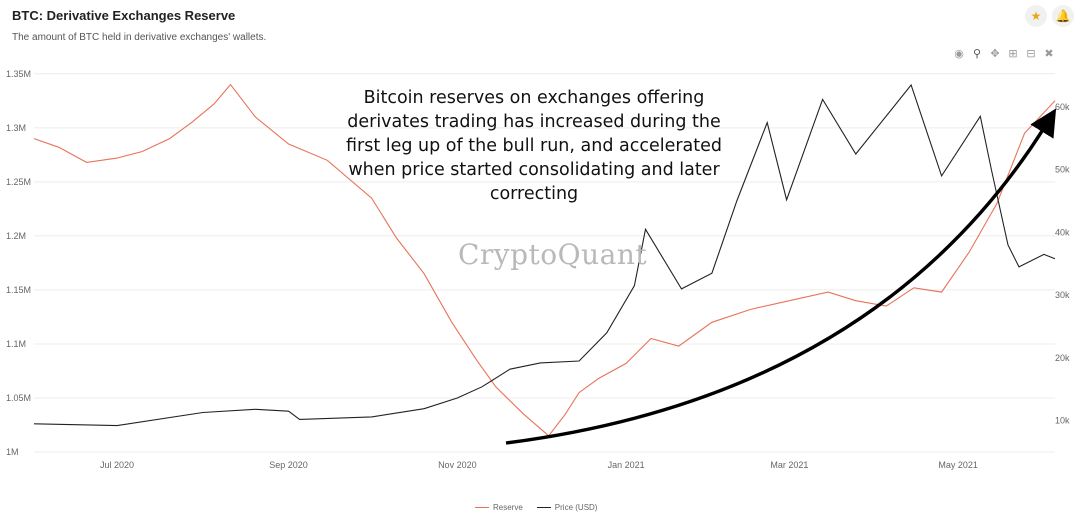 This screenshot has height=525, width=1080. Describe the element at coordinates (1062, 232) in the screenshot. I see `right-tick-label: 40k` at that location.